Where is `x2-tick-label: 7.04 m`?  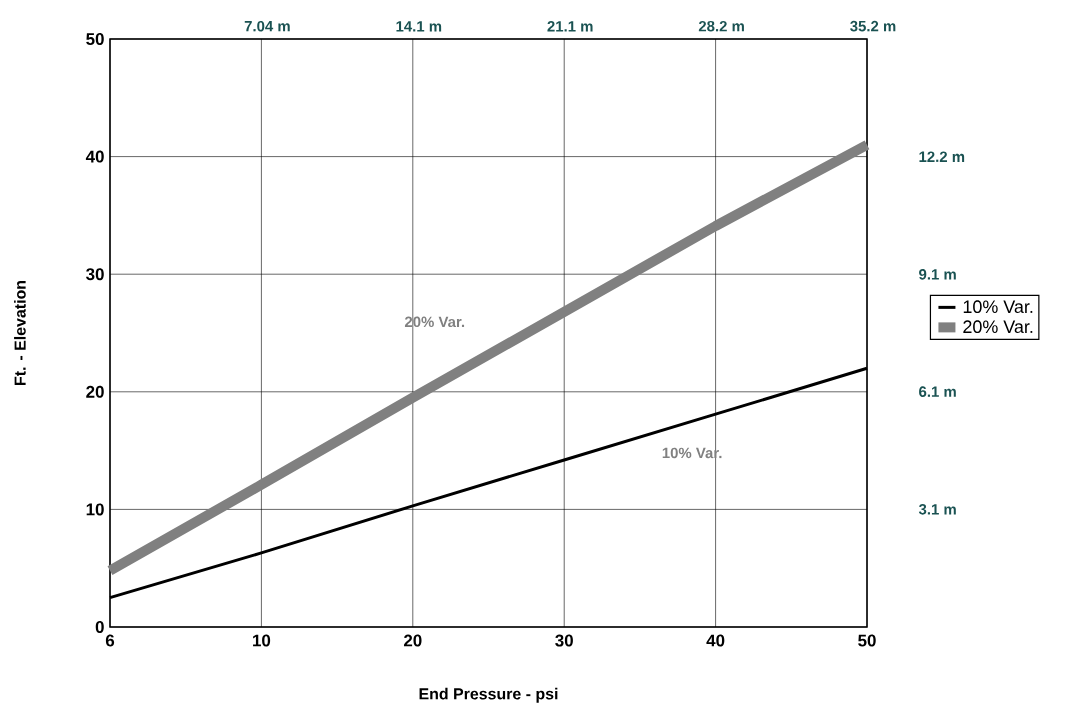 x2-tick-label: 7.04 m is located at coordinates (267, 26).